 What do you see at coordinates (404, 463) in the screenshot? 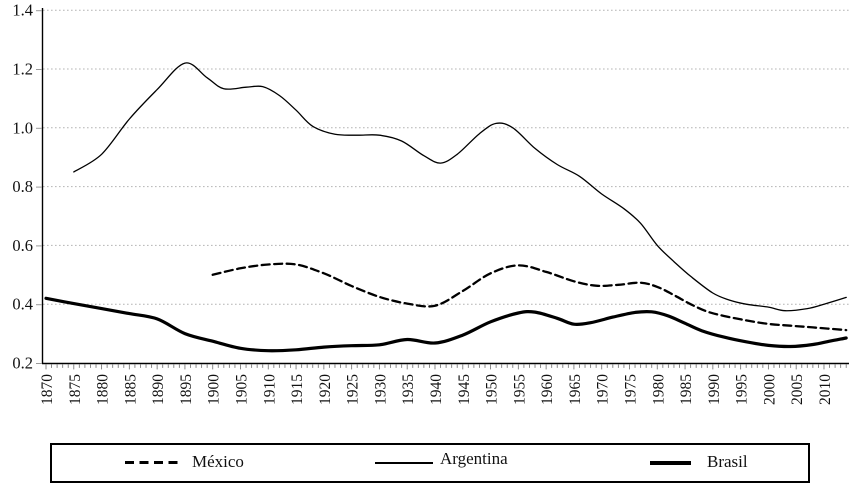
I see `argentina-thin-line-icon` at bounding box center [404, 463].